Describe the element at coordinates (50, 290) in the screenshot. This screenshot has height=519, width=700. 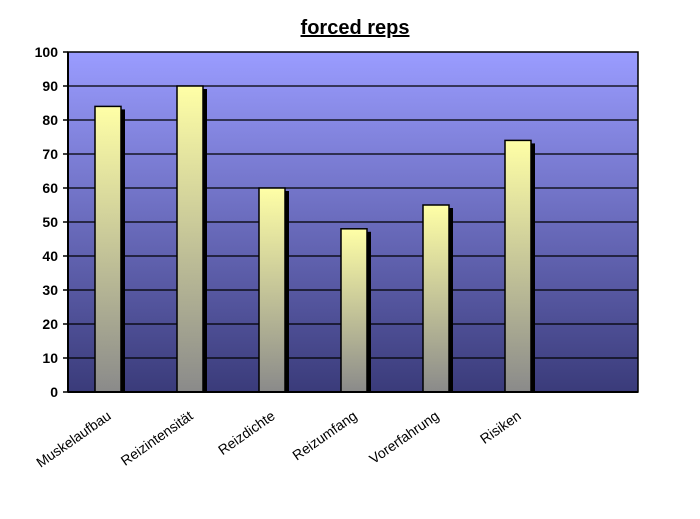
I see `y-tick-label: 30` at that location.